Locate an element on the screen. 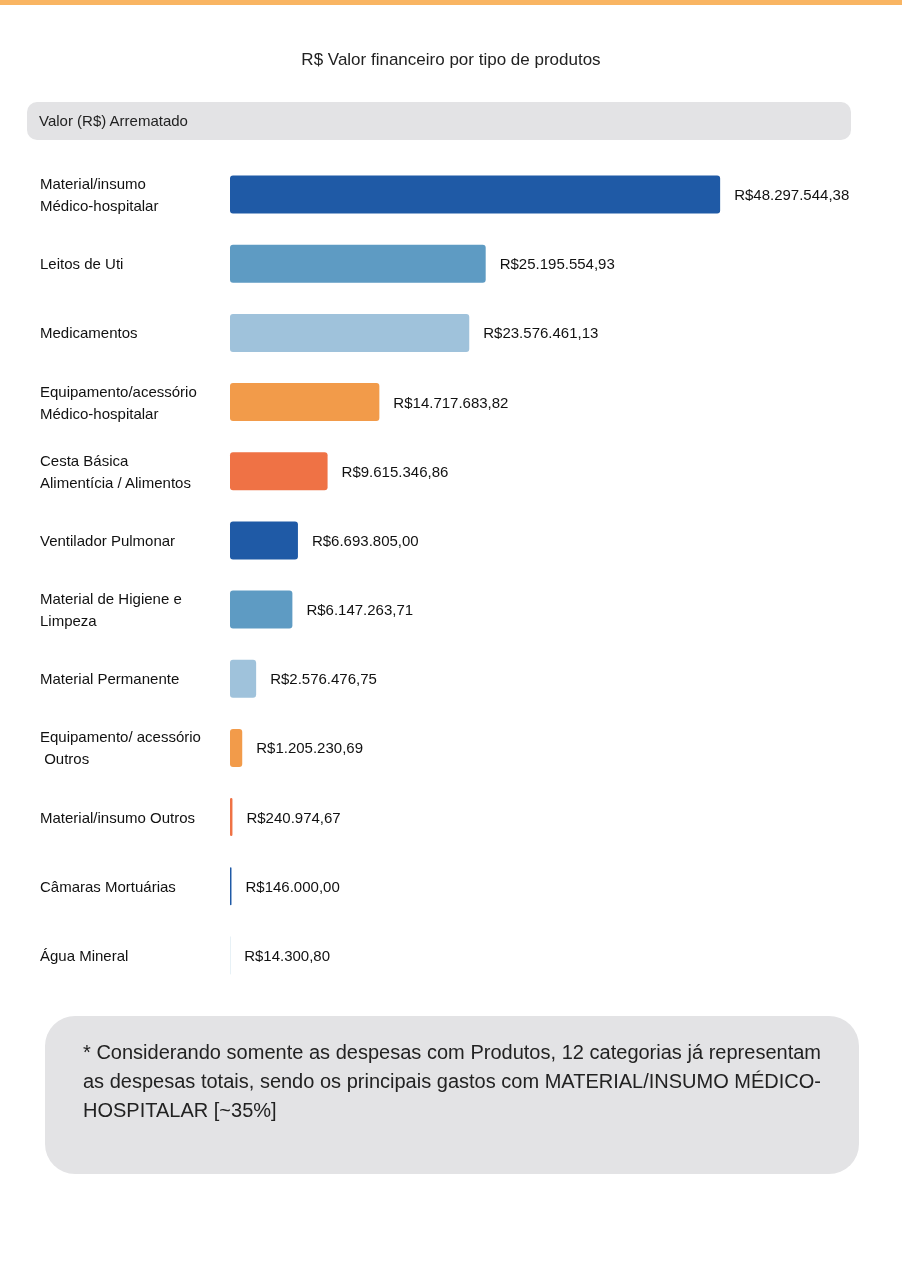 The image size is (902, 1276). chart-title: R$ Valor financeiro por tipo de produtos is located at coordinates (451, 60).